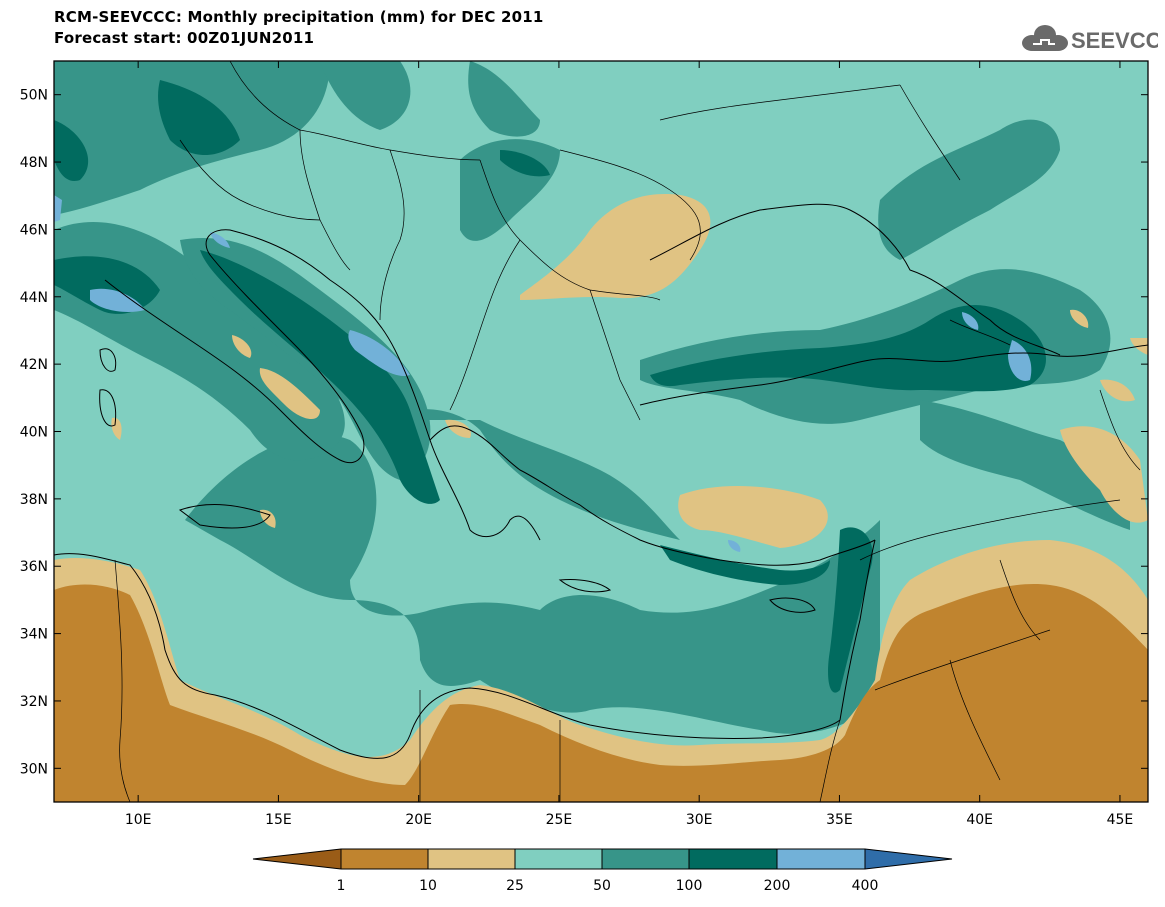 The width and height of the screenshot is (1165, 907). What do you see at coordinates (515, 886) in the screenshot?
I see `legend-label: 25` at bounding box center [515, 886].